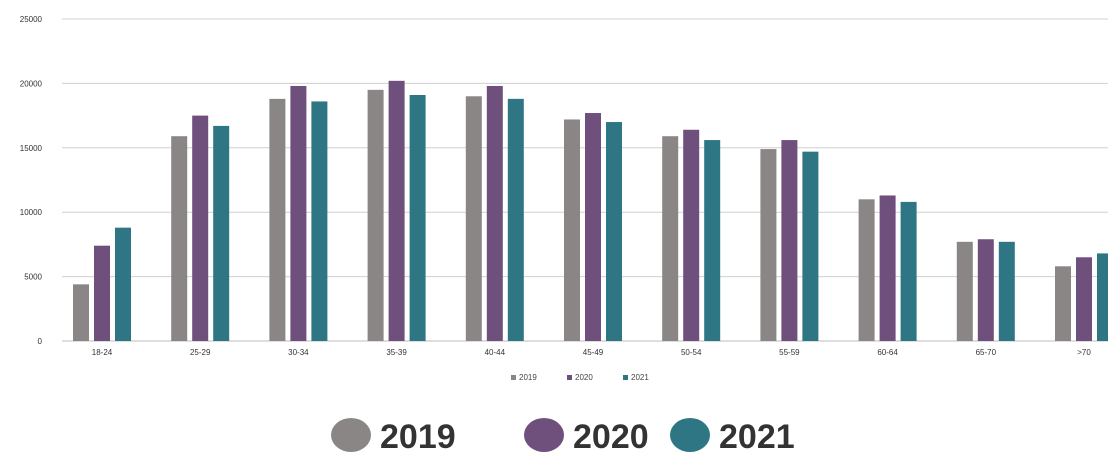  Describe the element at coordinates (31, 148) in the screenshot. I see `y-tick-label: 15000` at that location.